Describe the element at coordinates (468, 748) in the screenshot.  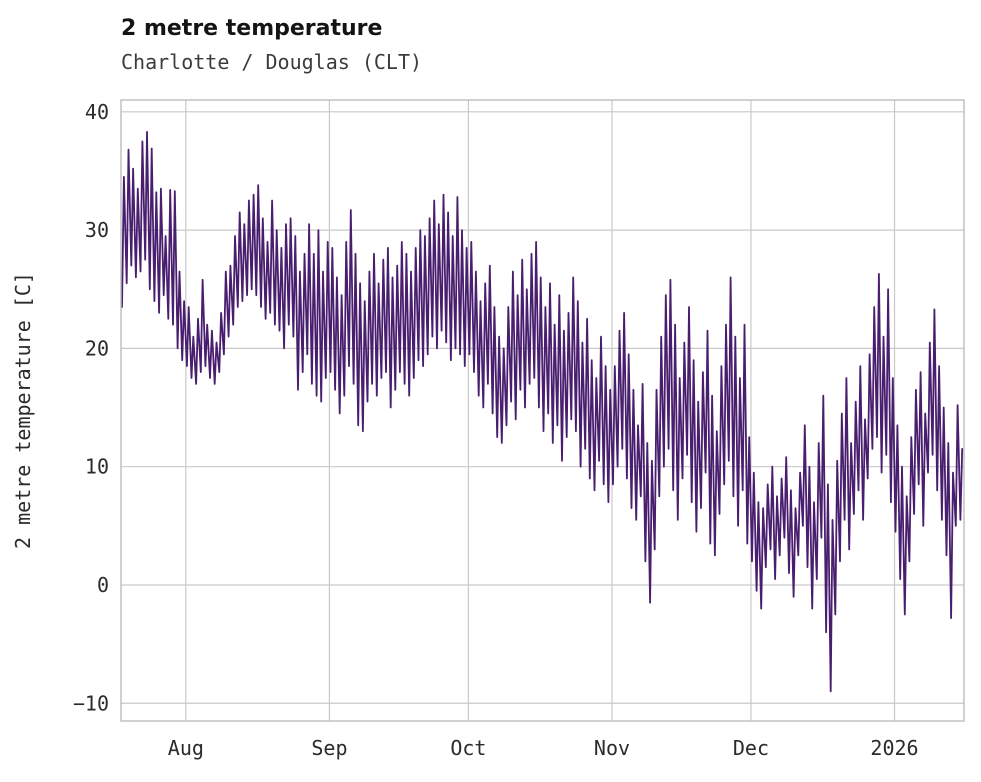
I see `x-tick-label: Oct` at that location.